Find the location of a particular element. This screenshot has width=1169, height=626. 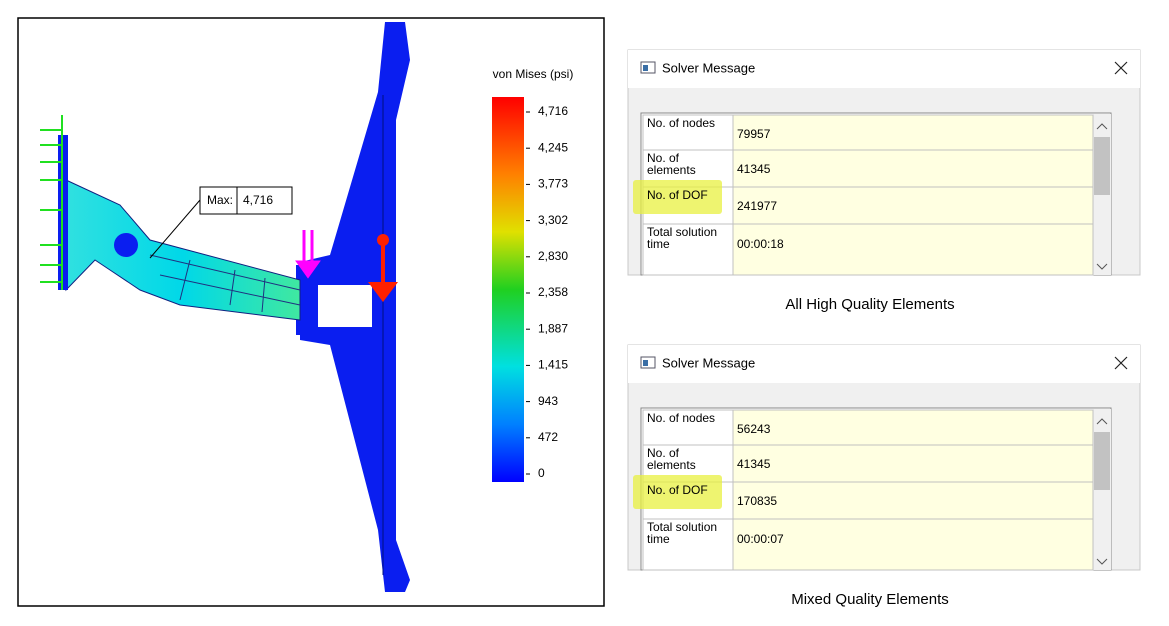

arm-ribs is located at coordinates (225, 283).